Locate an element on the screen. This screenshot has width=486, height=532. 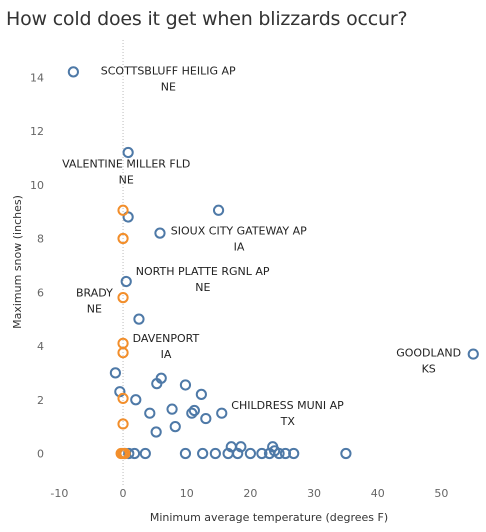
point-annotation-label: VALENTINE MILLER FLD is located at coordinates (126, 163).